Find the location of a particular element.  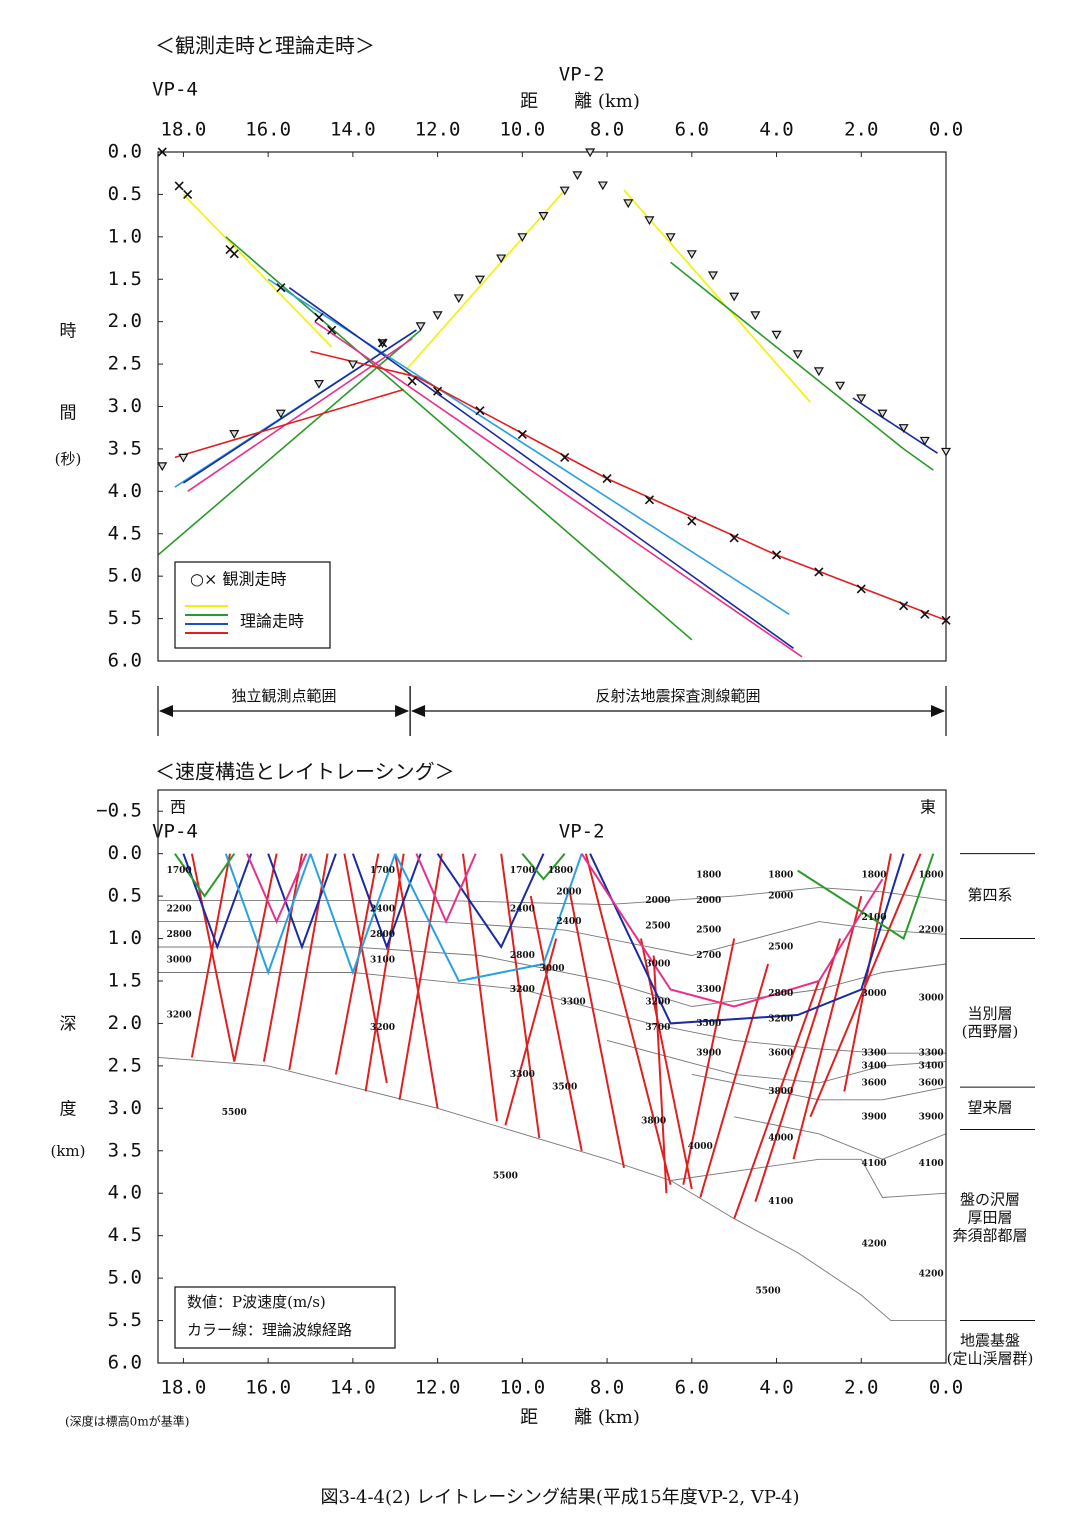

x-tick-label: 2.0 is located at coordinates (861, 1388).